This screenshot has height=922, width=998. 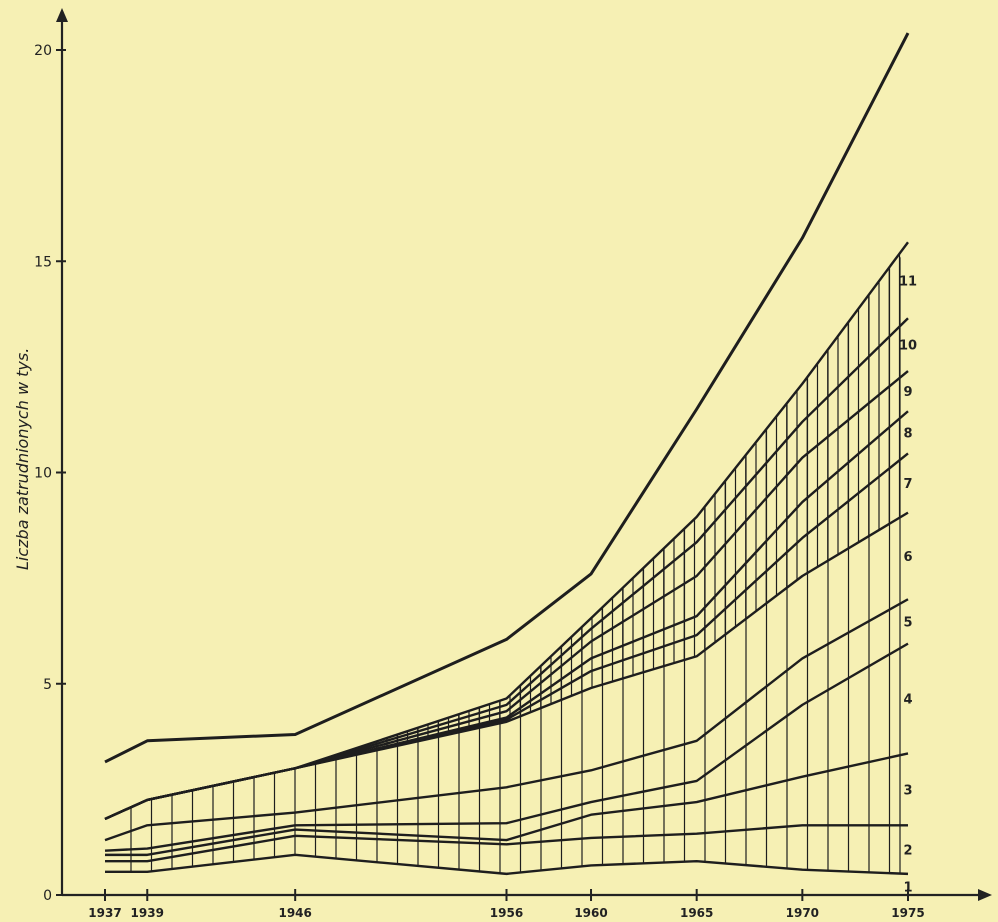 What do you see at coordinates (506, 913) in the screenshot?
I see `x-tick-label: 1956` at bounding box center [506, 913].